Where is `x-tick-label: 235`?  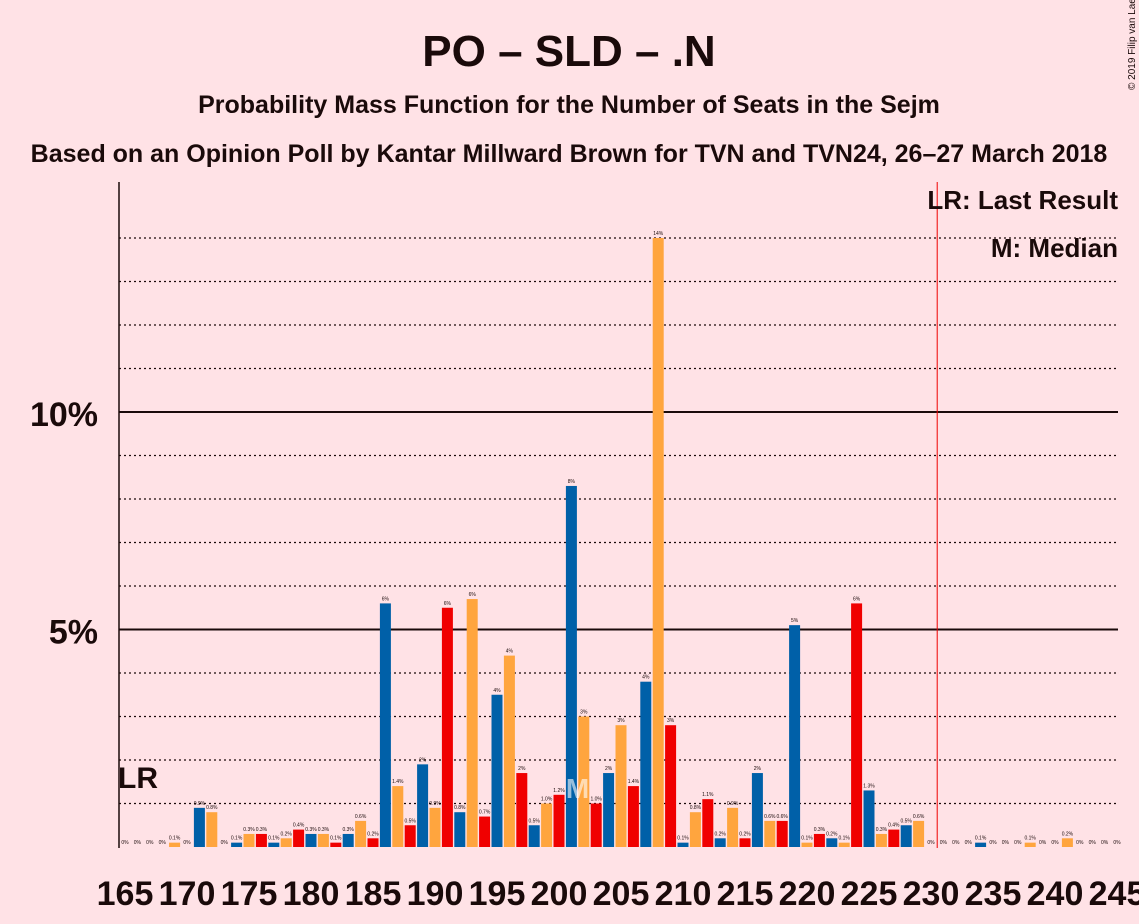 x-tick-label: 235 is located at coordinates (993, 894).